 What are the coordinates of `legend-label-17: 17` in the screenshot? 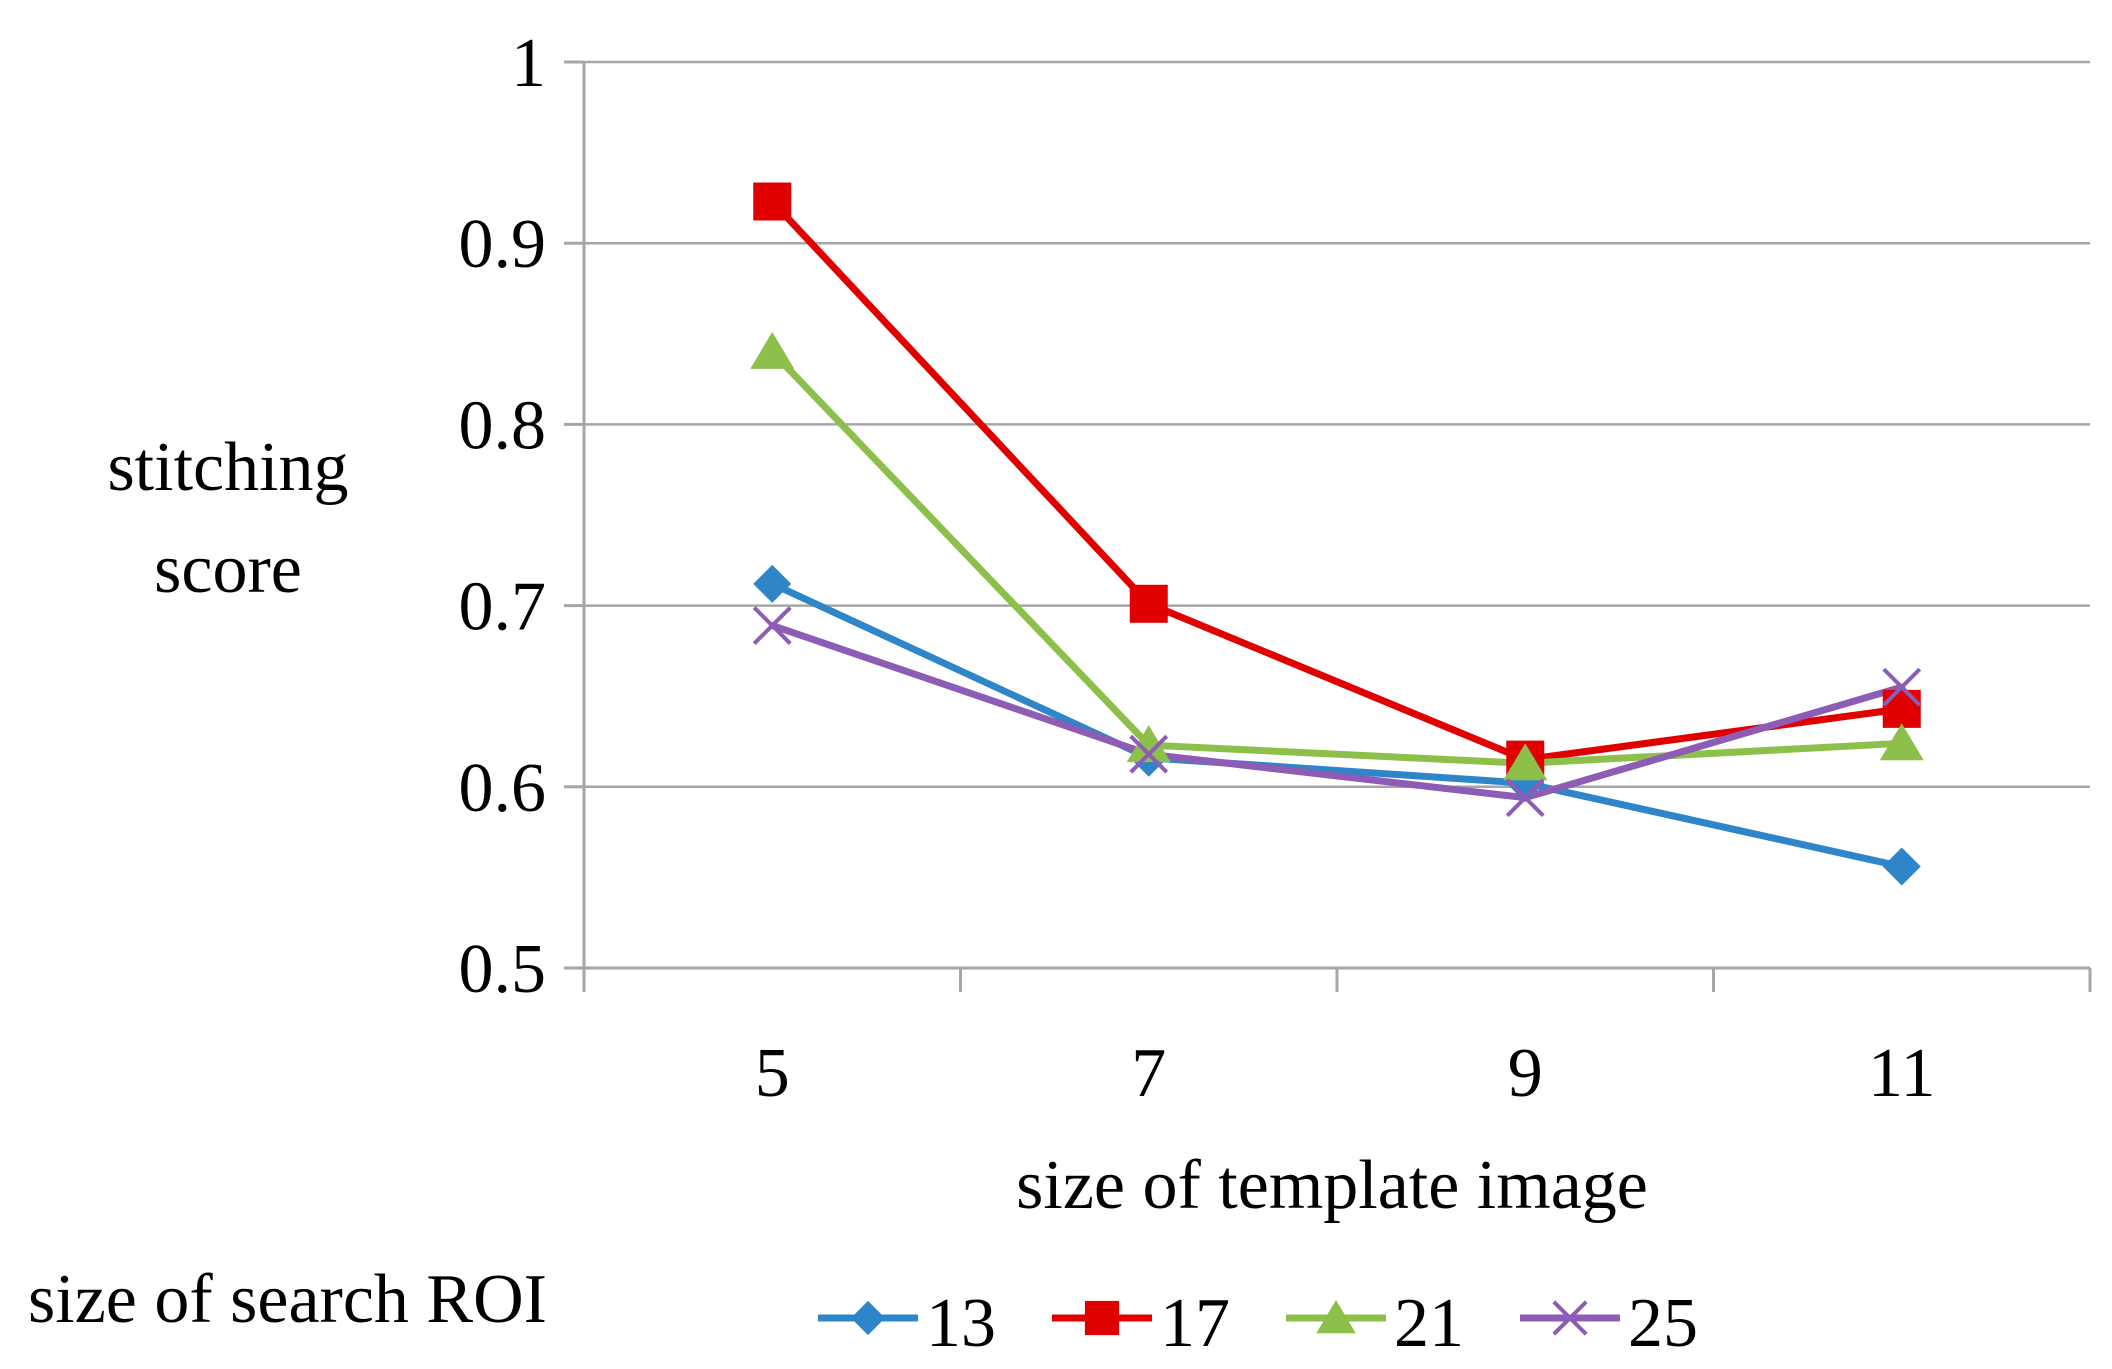 It's located at (1195, 1323).